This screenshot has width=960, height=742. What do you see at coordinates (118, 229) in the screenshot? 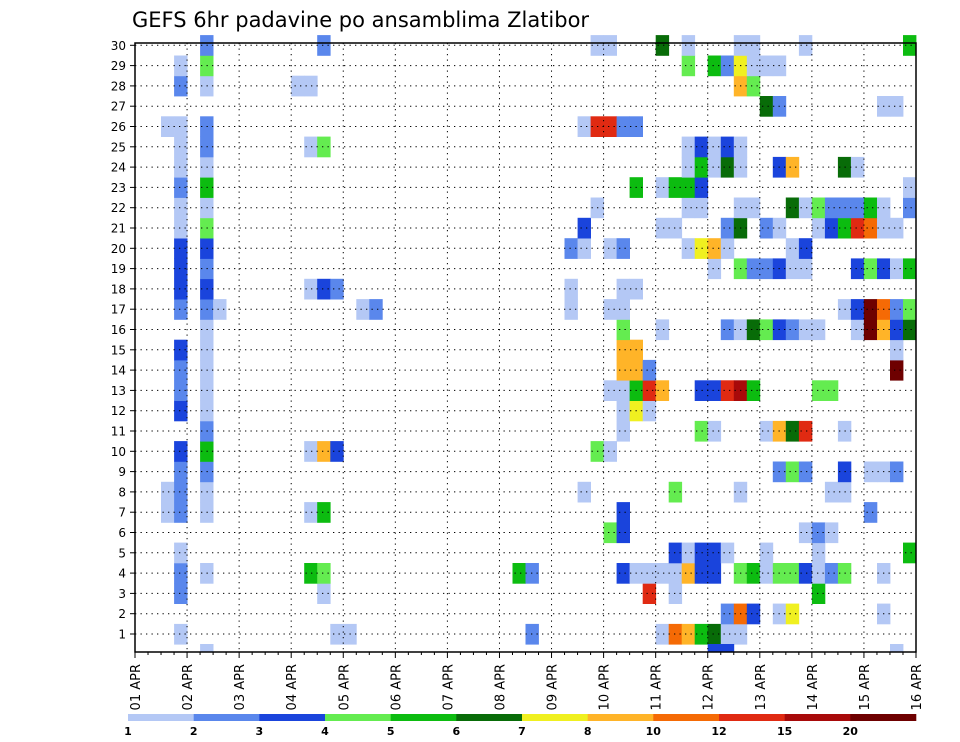
I see `y-tick-label: 21` at bounding box center [118, 229].